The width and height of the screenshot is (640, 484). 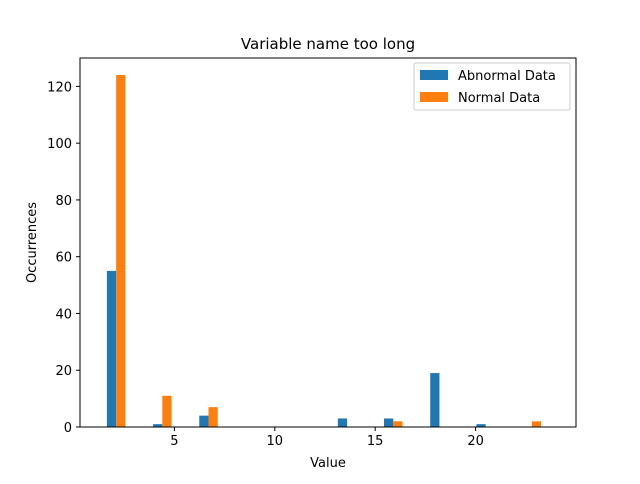 I want to click on legend-label-normal-data: Normal Data, so click(x=499, y=98).